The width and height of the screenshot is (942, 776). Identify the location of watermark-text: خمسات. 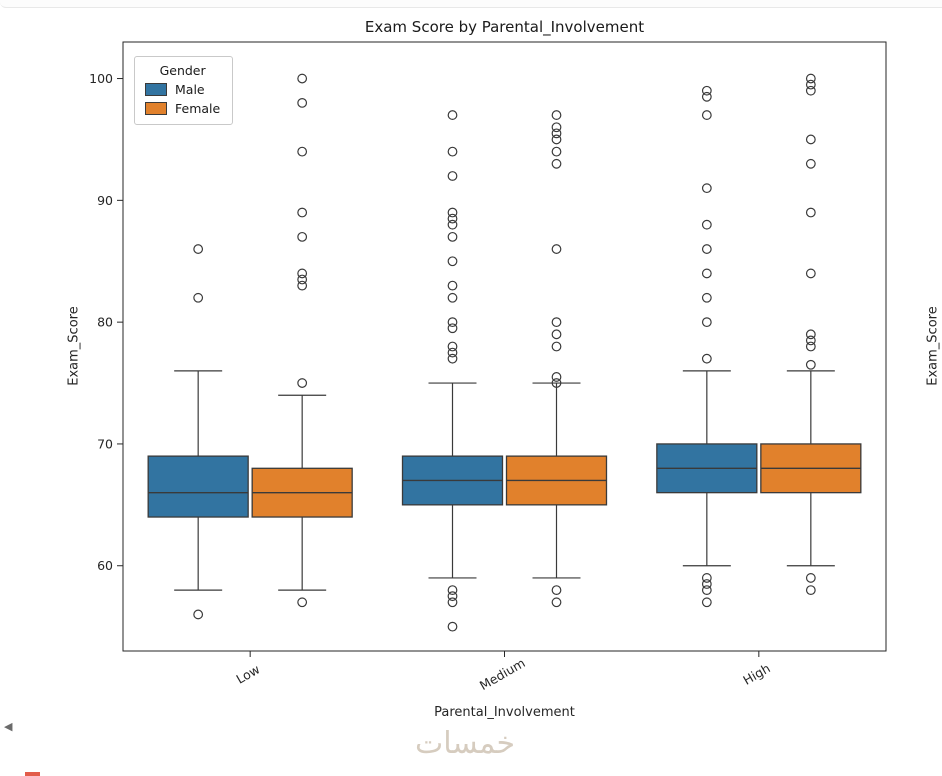
(465, 743).